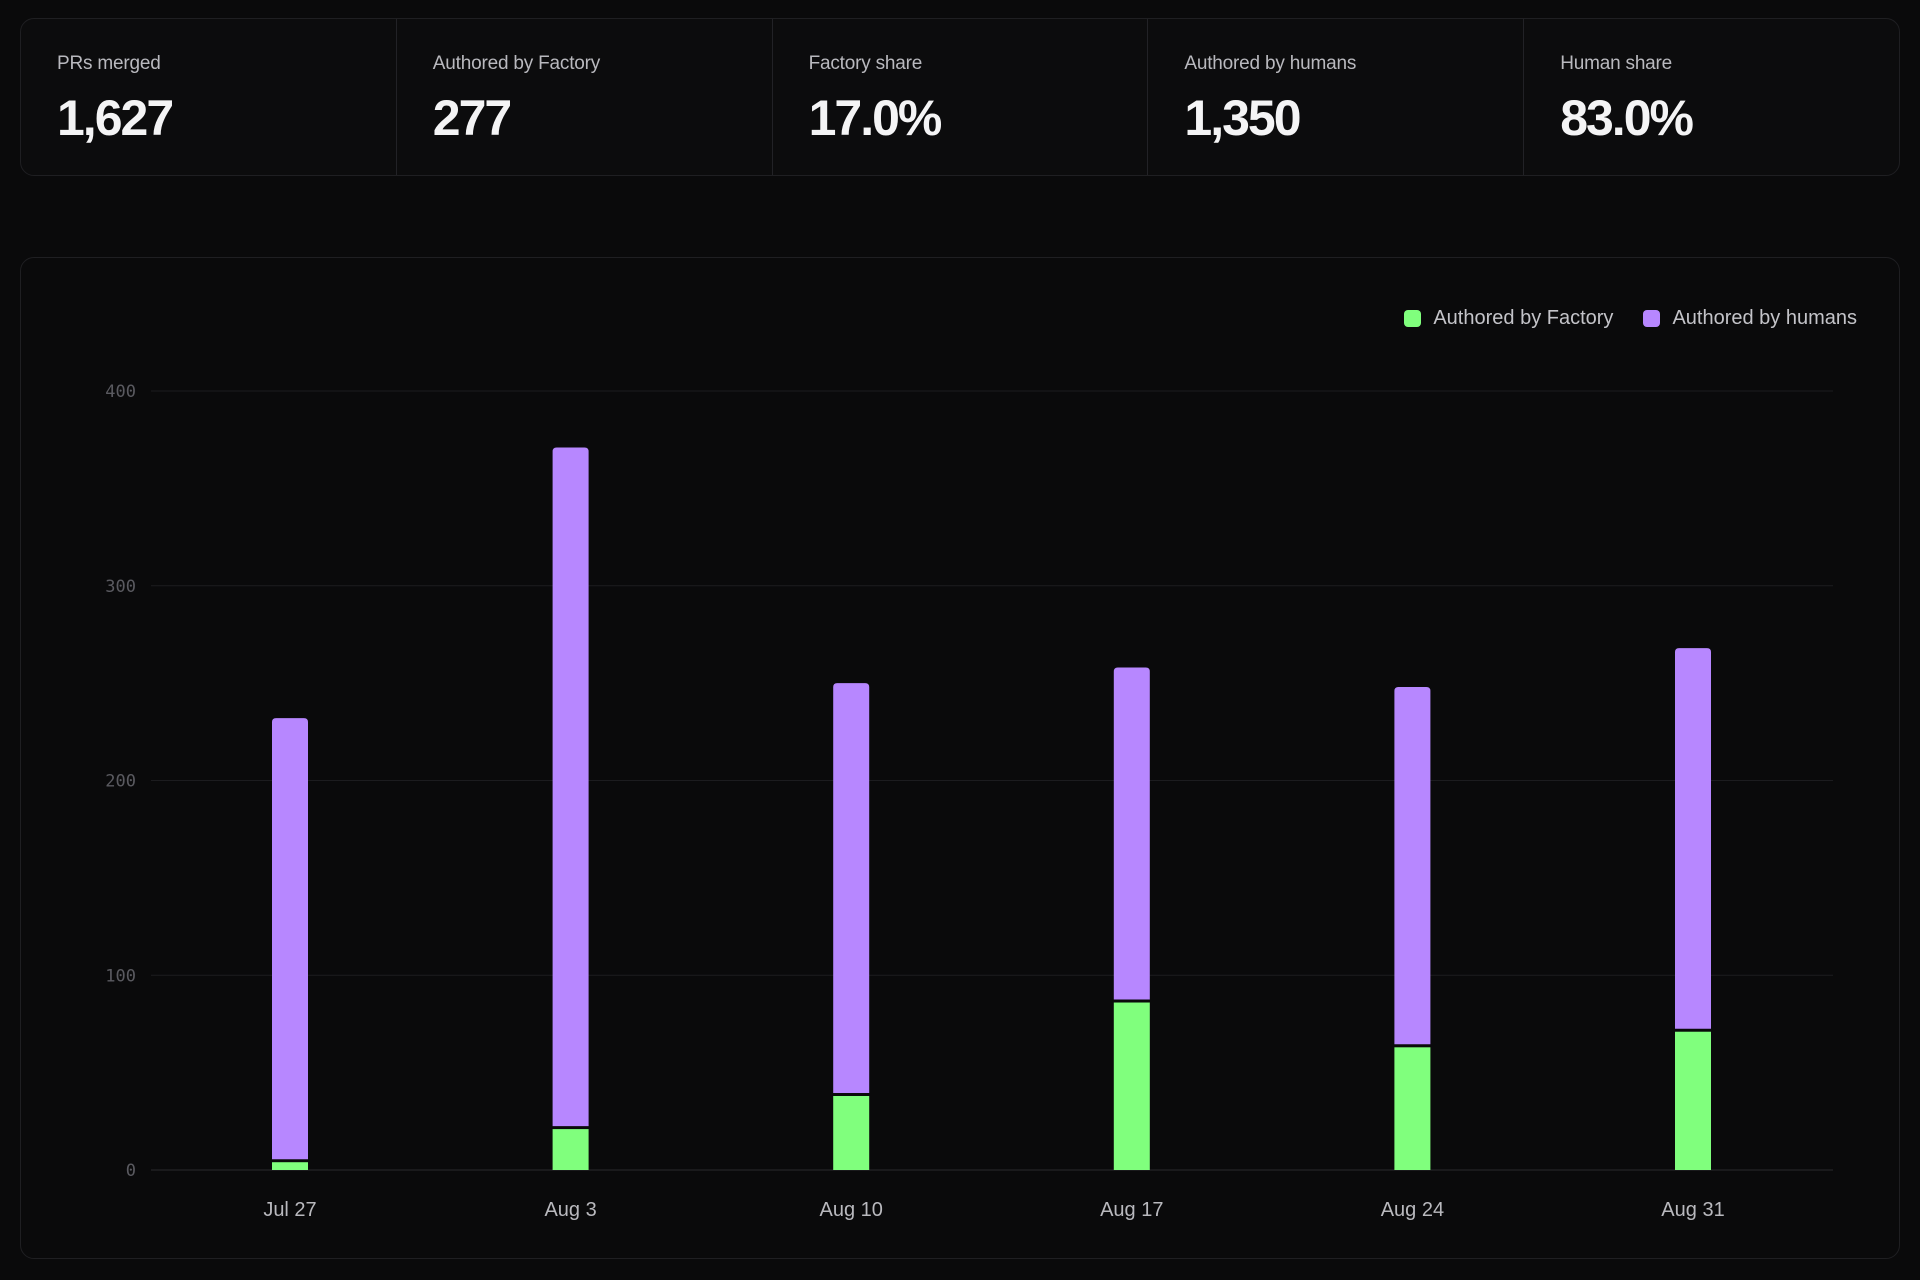 The height and width of the screenshot is (1280, 1920). Describe the element at coordinates (289, 1210) in the screenshot. I see `x-category-label: Jul 27` at that location.